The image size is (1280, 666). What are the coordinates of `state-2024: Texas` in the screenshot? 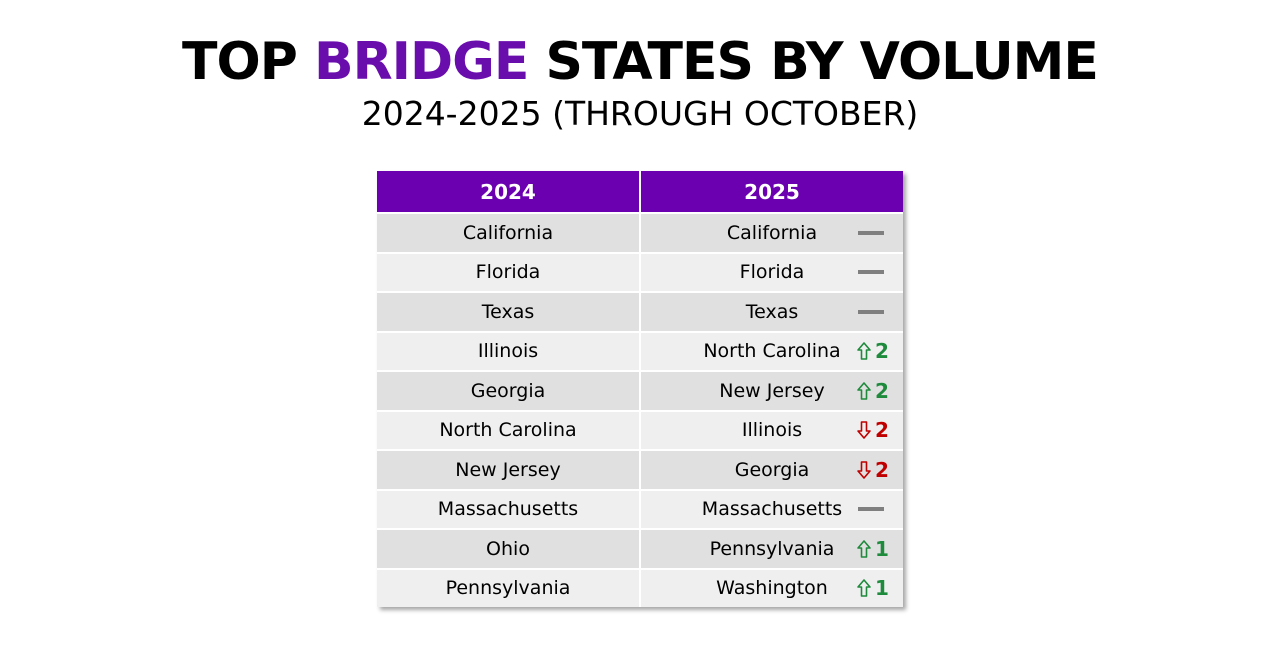 It's located at (509, 311).